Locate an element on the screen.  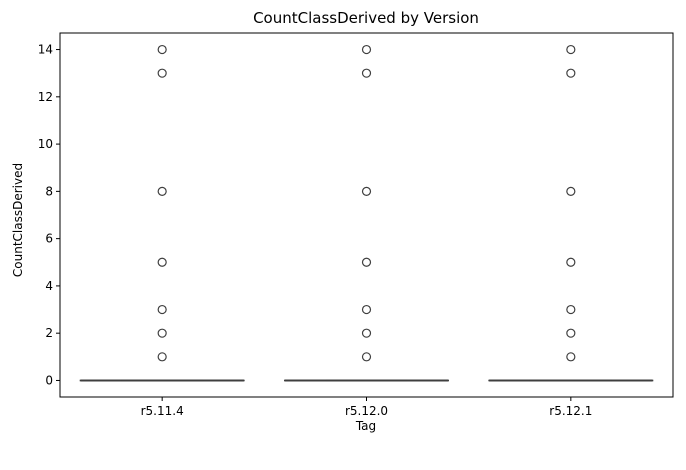
y-tick-label: 12 is located at coordinates (45, 97).